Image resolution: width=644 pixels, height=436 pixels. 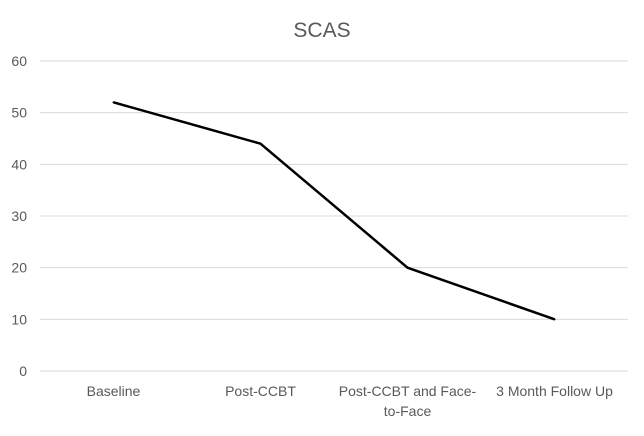 What do you see at coordinates (19, 164) in the screenshot?
I see `y-tick-label: 40` at bounding box center [19, 164].